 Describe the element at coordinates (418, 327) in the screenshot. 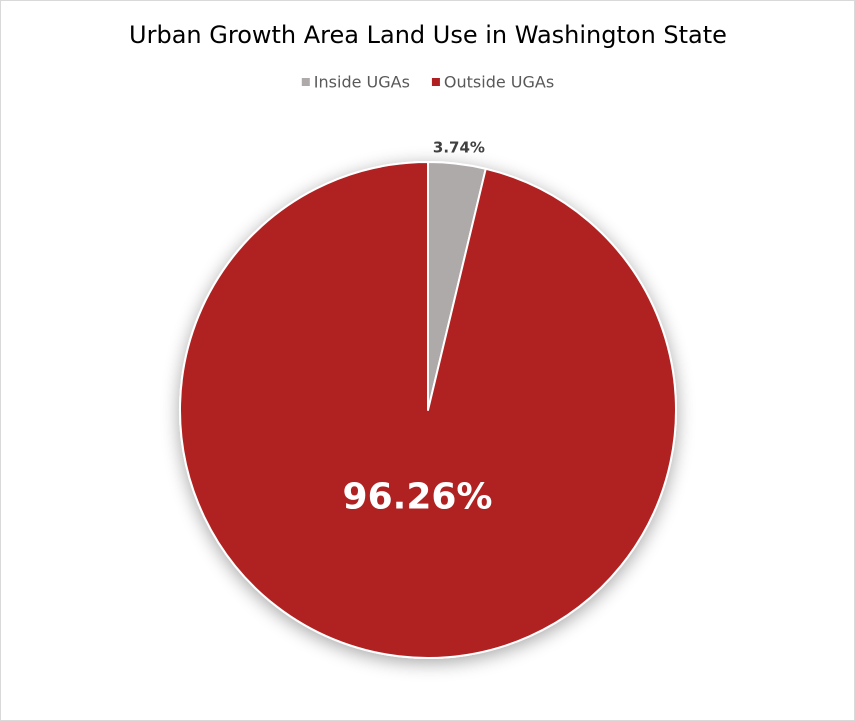

I see `data-labels: 3.74% 96.26%` at that location.